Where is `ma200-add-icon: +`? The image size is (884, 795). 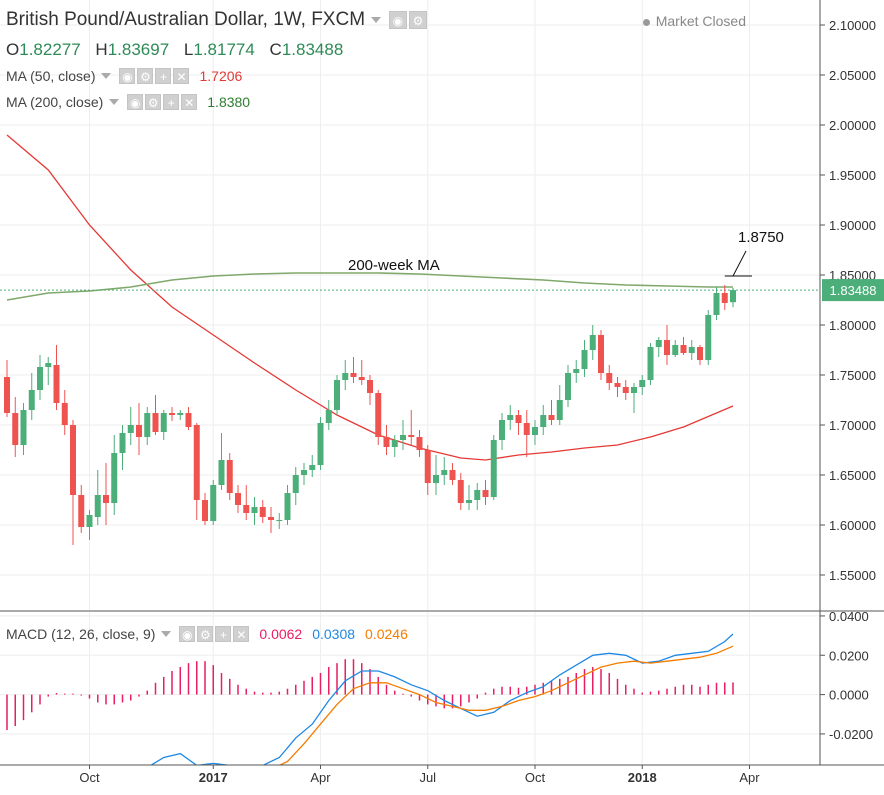
ma200-add-icon: + is located at coordinates (171, 102).